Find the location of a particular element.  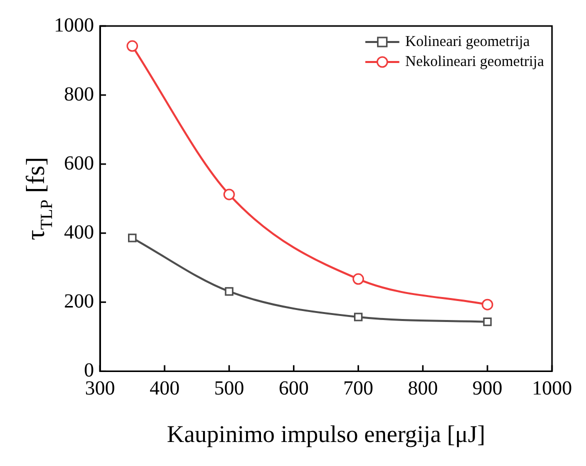

x-tick-label: 500 is located at coordinates (229, 388).